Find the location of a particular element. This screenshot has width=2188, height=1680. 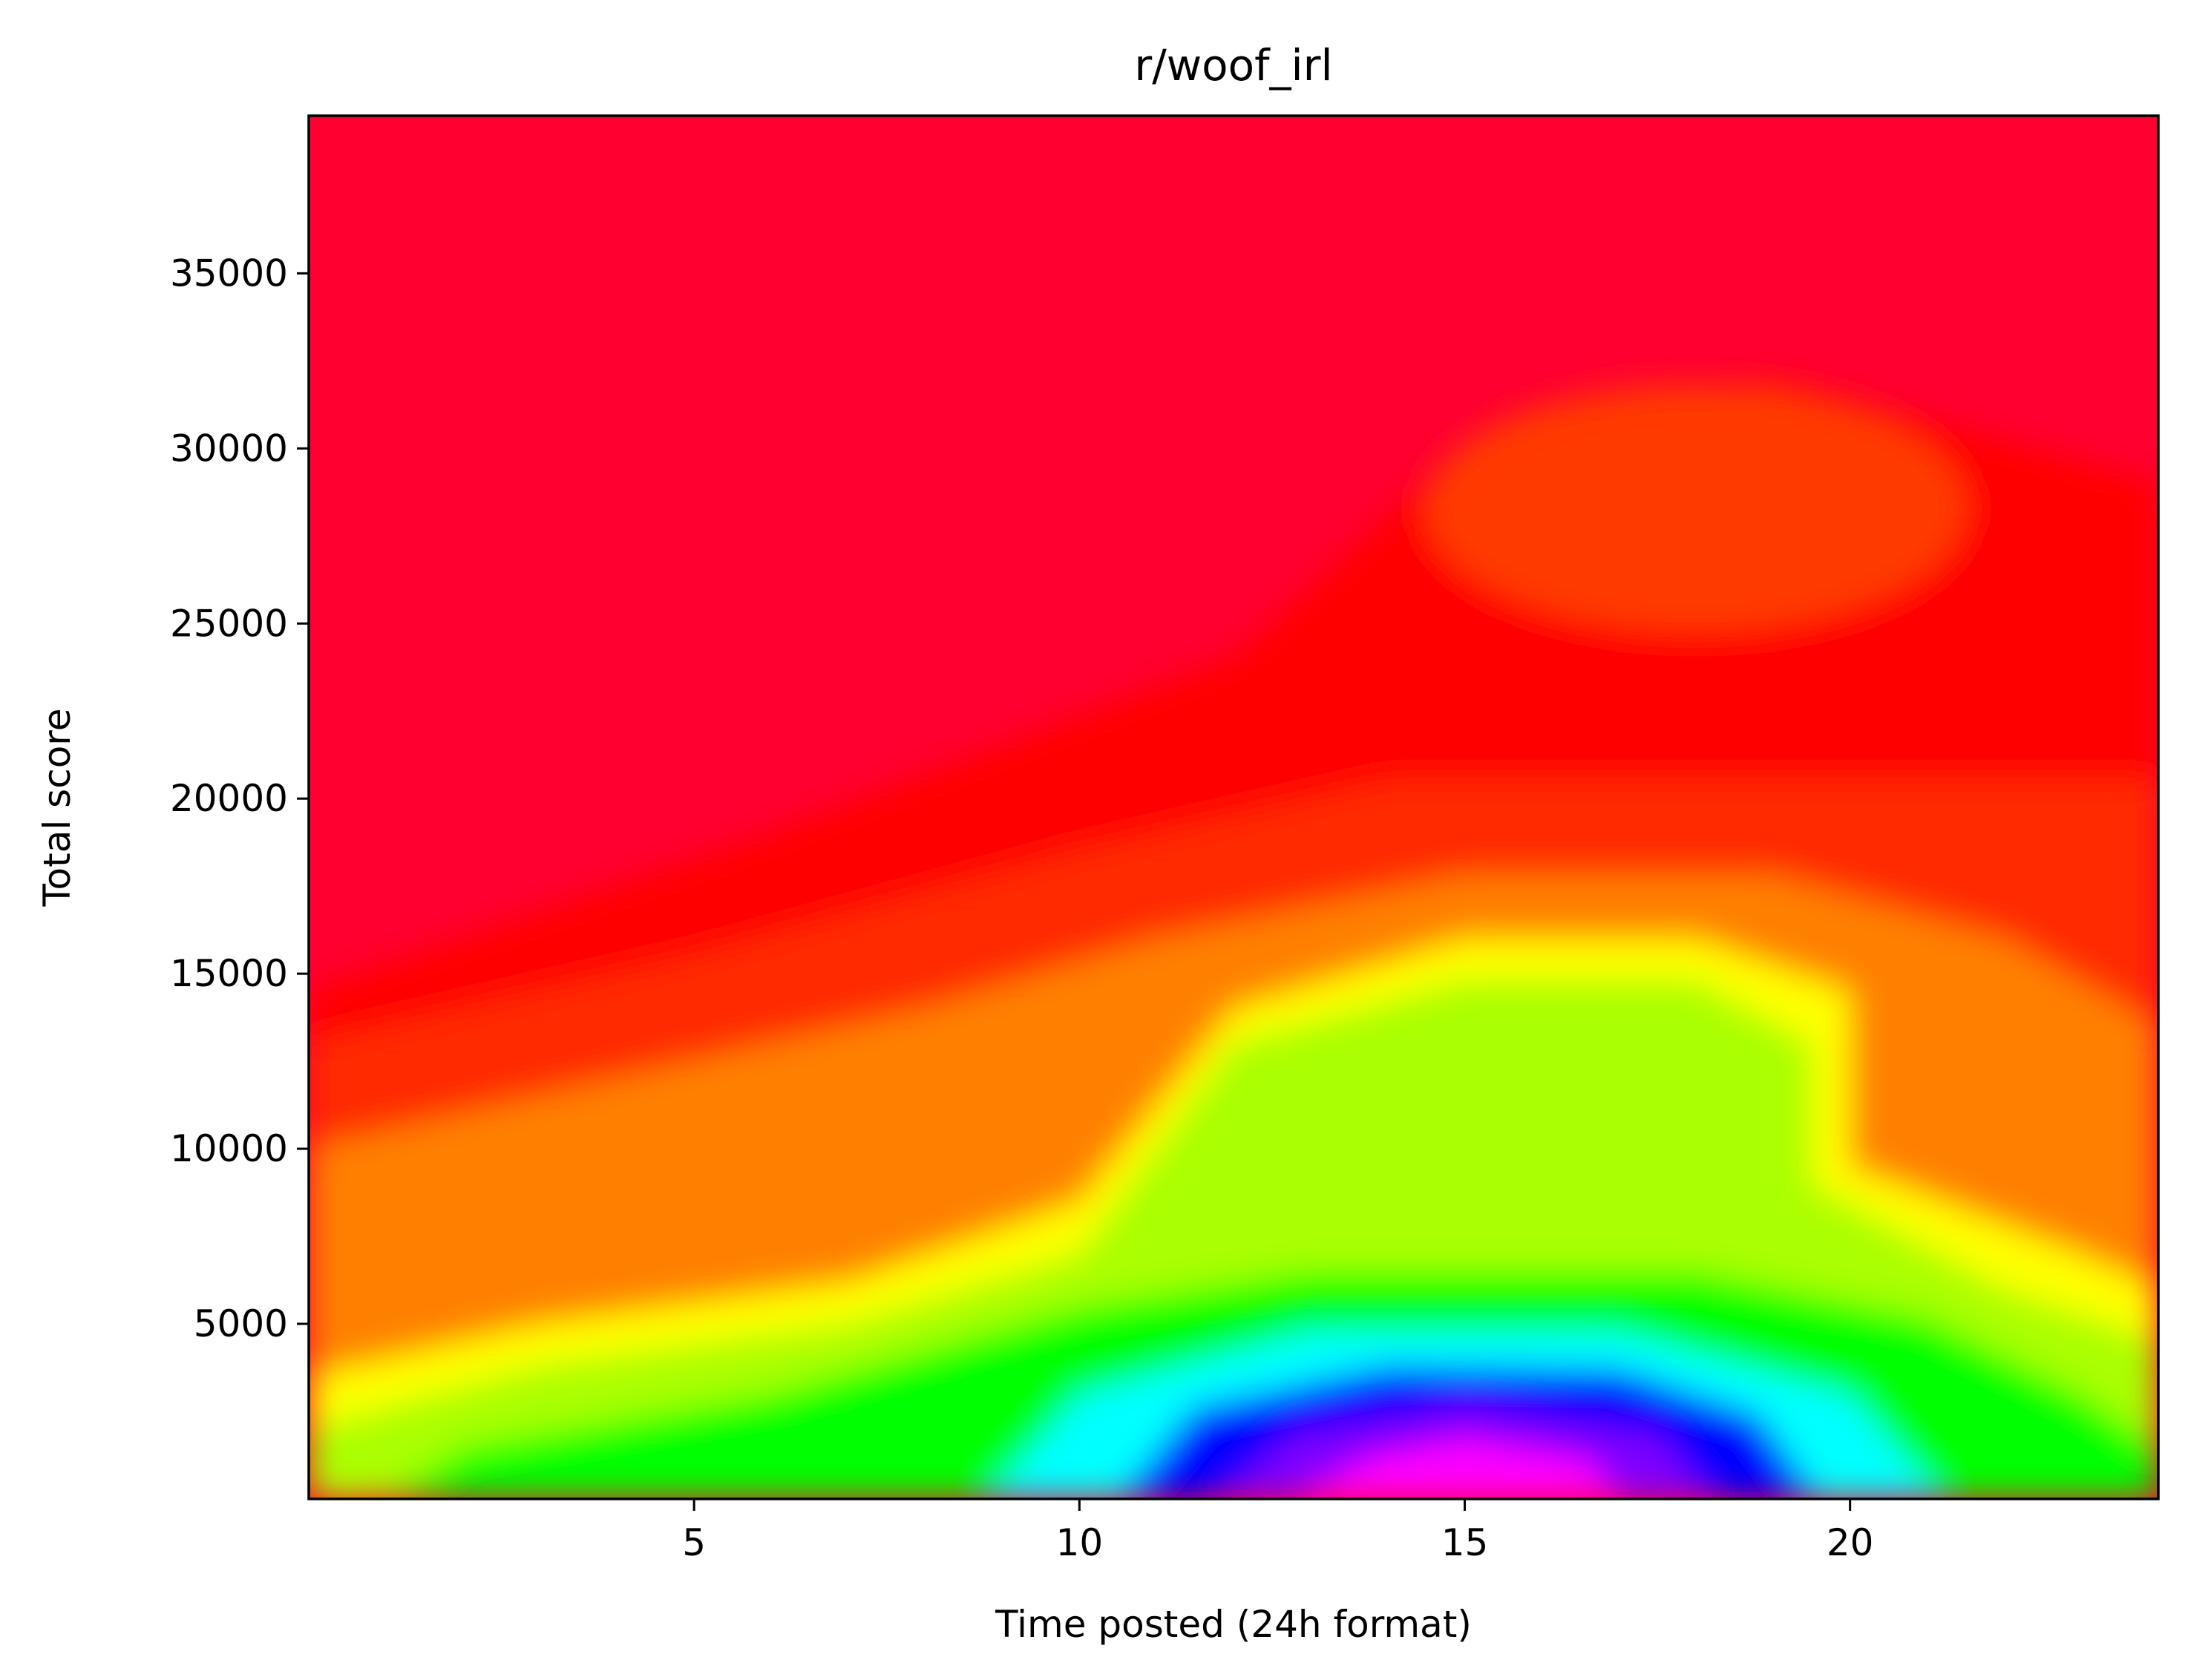

y-tick-label: 5000 is located at coordinates (241, 1324).